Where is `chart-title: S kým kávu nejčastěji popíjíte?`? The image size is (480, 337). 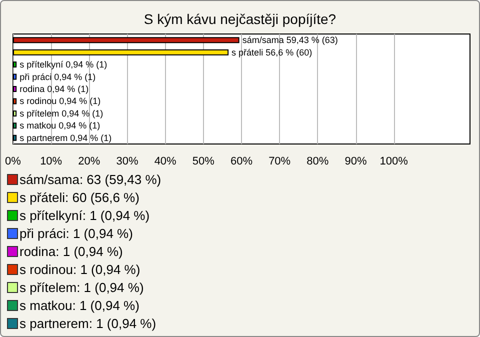
chart-title: S kým kávu nejčastěji popíjíte? is located at coordinates (240, 19).